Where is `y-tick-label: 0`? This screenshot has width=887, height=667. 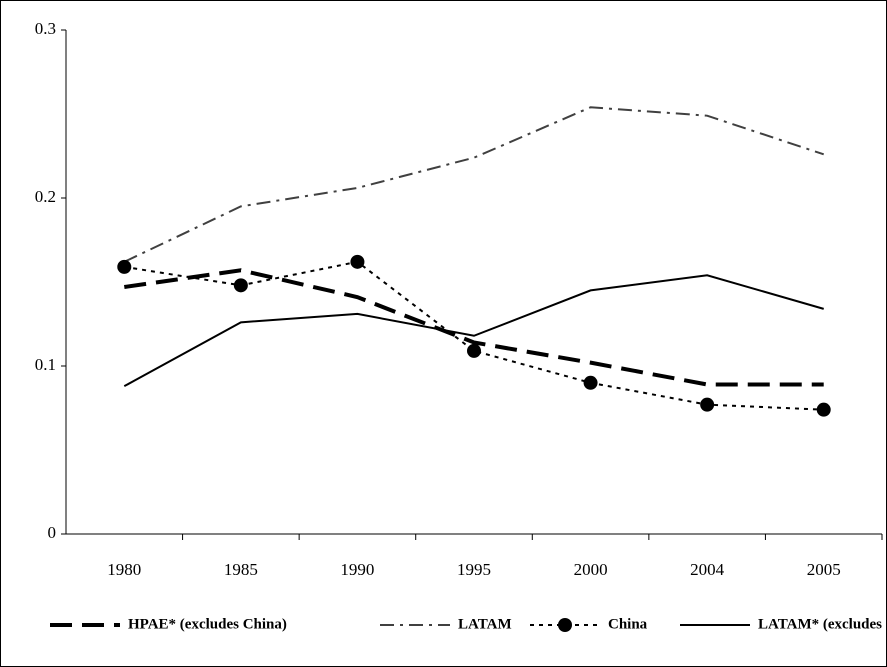 y-tick-label: 0 is located at coordinates (52, 532).